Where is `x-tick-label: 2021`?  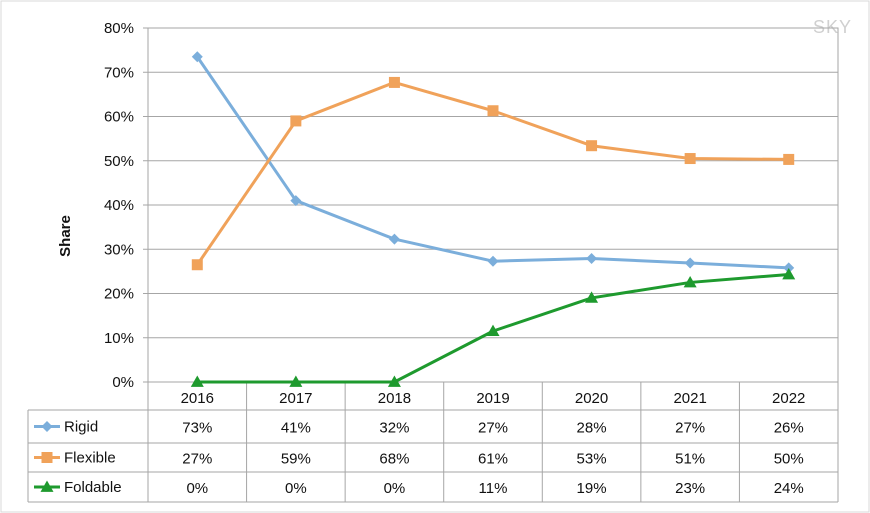
x-tick-label: 2021 is located at coordinates (689, 398).